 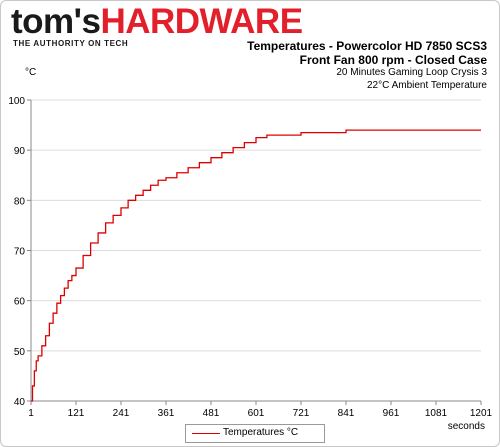 What do you see at coordinates (211, 413) in the screenshot?
I see `x-tick-label: 481` at bounding box center [211, 413].